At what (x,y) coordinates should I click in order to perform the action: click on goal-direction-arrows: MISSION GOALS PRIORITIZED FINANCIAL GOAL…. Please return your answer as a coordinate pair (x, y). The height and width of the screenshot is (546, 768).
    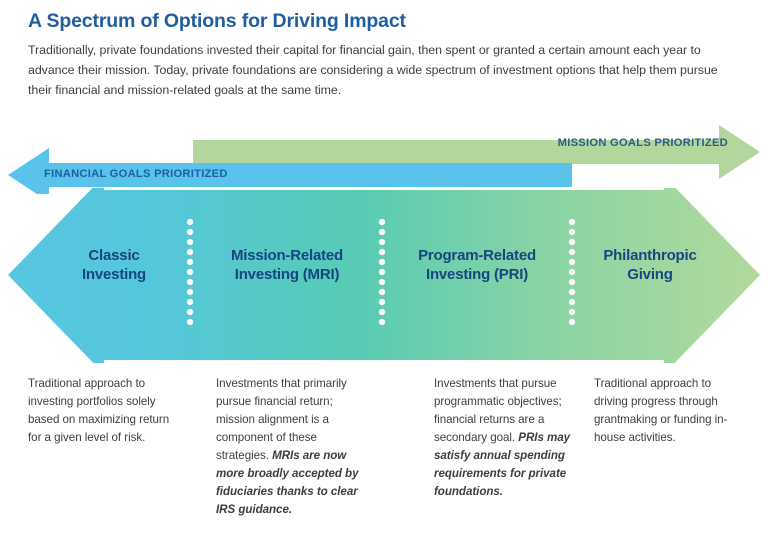
    Looking at the image, I should click on (384, 158).